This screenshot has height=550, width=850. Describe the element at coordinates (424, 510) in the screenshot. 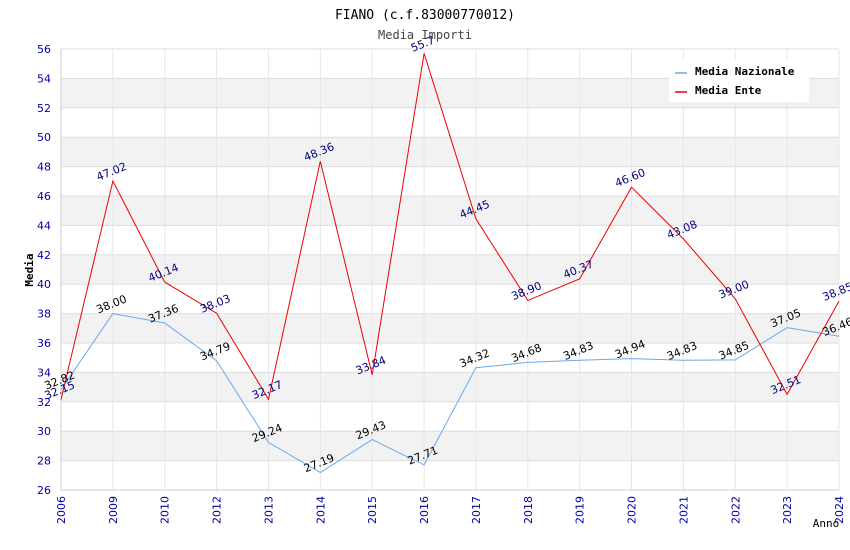

I see `x-tick-label: 2016` at that location.